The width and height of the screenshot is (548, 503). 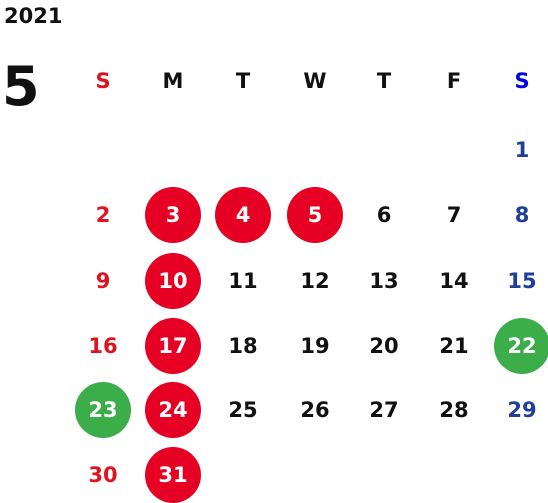 I want to click on day-cell: 11, so click(x=243, y=281).